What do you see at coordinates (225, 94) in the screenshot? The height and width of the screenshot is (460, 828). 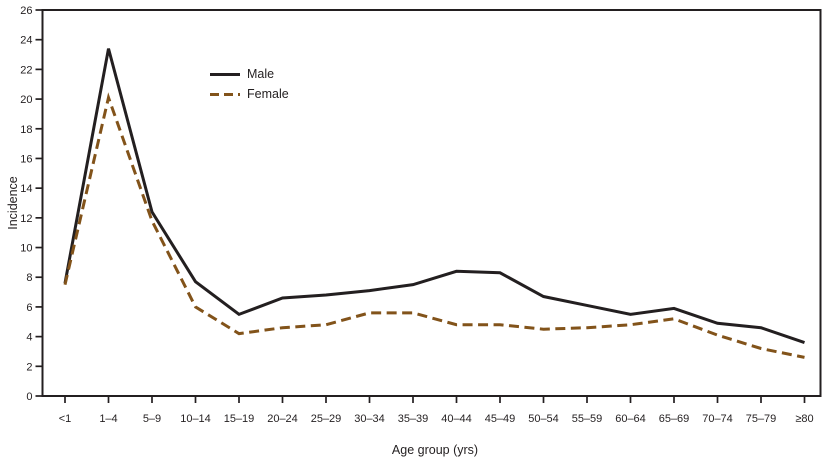 I see `female-line-swatch` at bounding box center [225, 94].